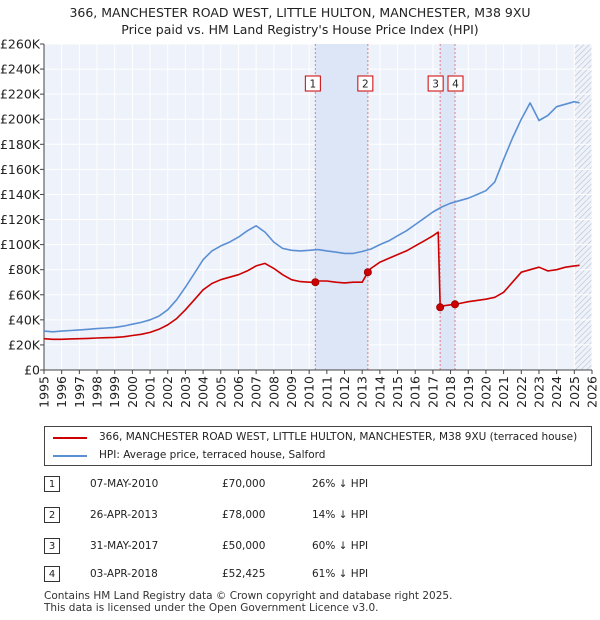 This screenshot has height=620, width=600. I want to click on sale-label-text: 2, so click(365, 85).